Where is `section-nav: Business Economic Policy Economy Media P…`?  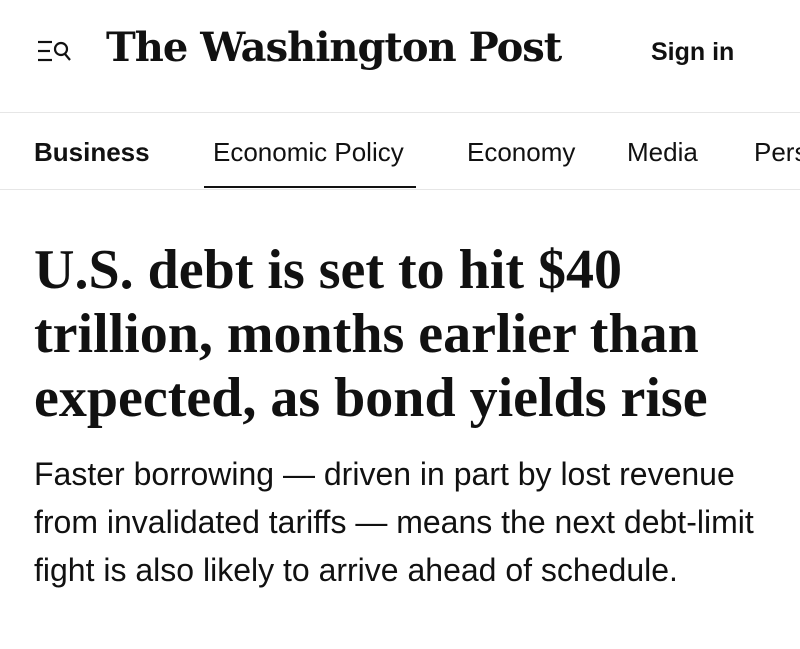
section-nav: Business Economic Policy Economy Media P… is located at coordinates (400, 151).